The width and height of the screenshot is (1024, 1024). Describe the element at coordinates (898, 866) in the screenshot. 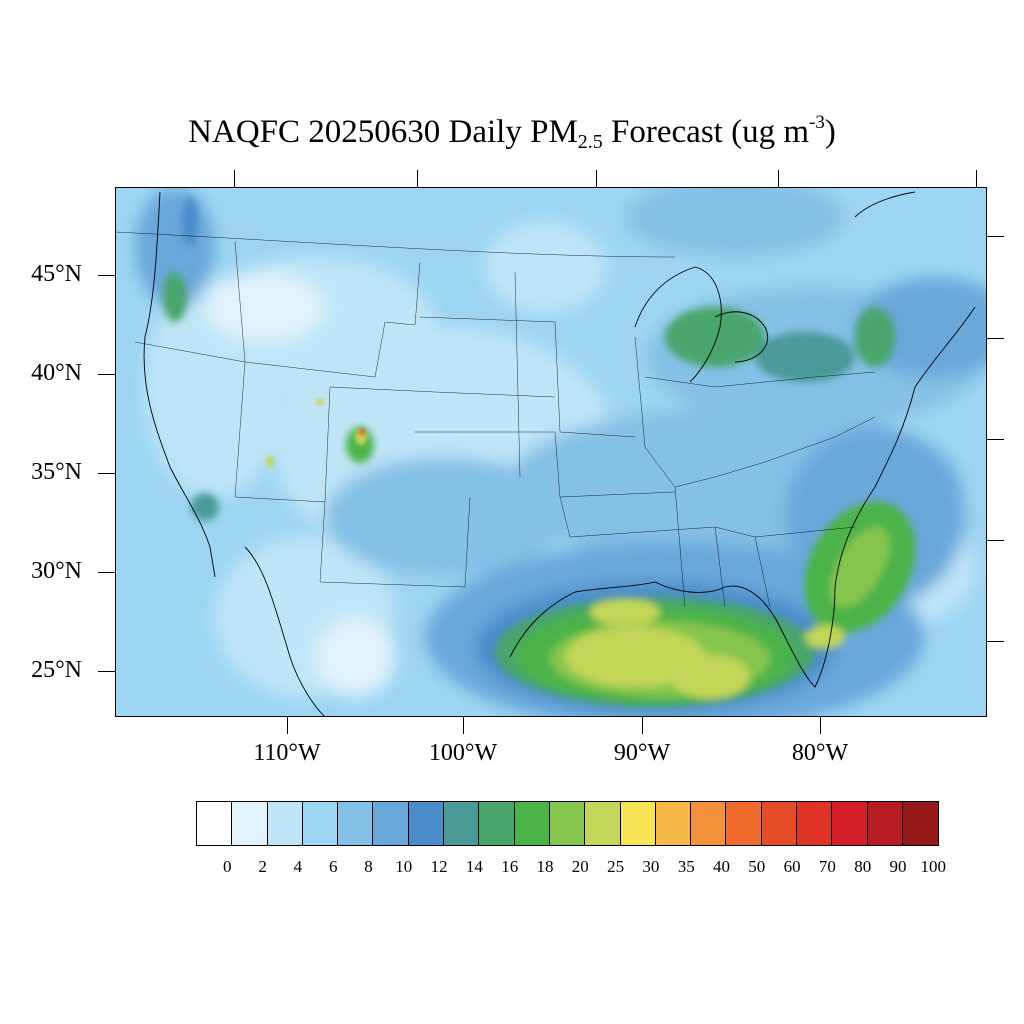

I see `color-scale-label: 90` at that location.